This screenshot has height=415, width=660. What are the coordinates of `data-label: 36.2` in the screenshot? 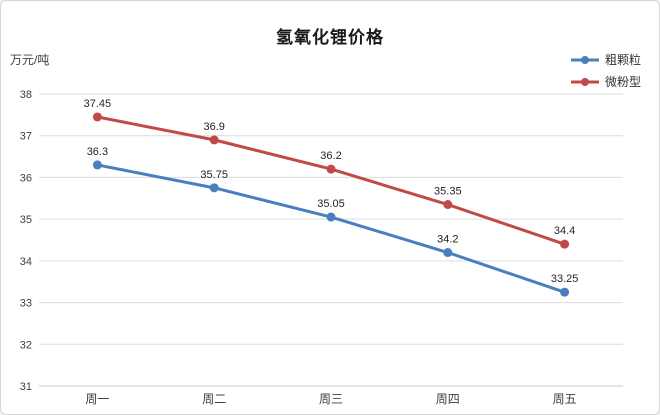 It's located at (330, 156).